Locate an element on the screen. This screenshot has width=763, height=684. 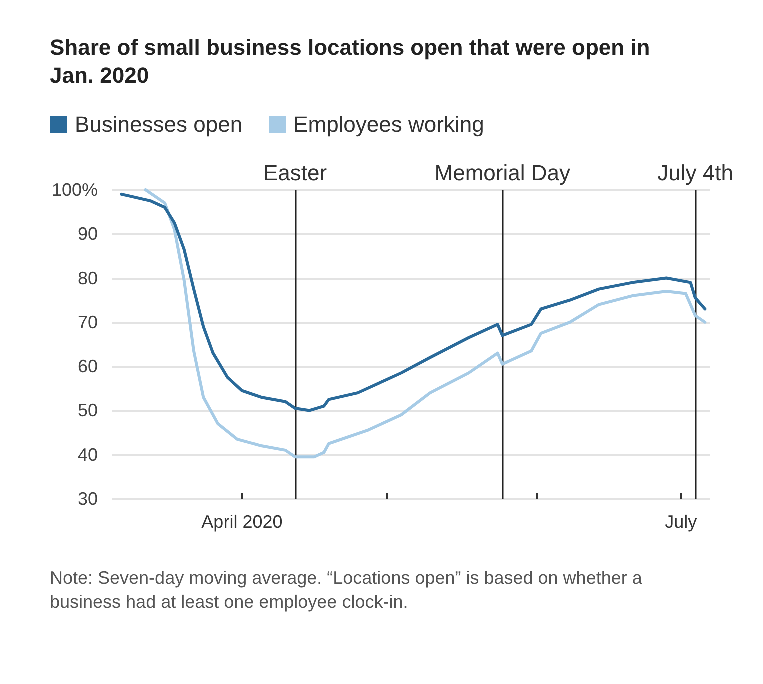
y-tick-label: 90 is located at coordinates (88, 234).